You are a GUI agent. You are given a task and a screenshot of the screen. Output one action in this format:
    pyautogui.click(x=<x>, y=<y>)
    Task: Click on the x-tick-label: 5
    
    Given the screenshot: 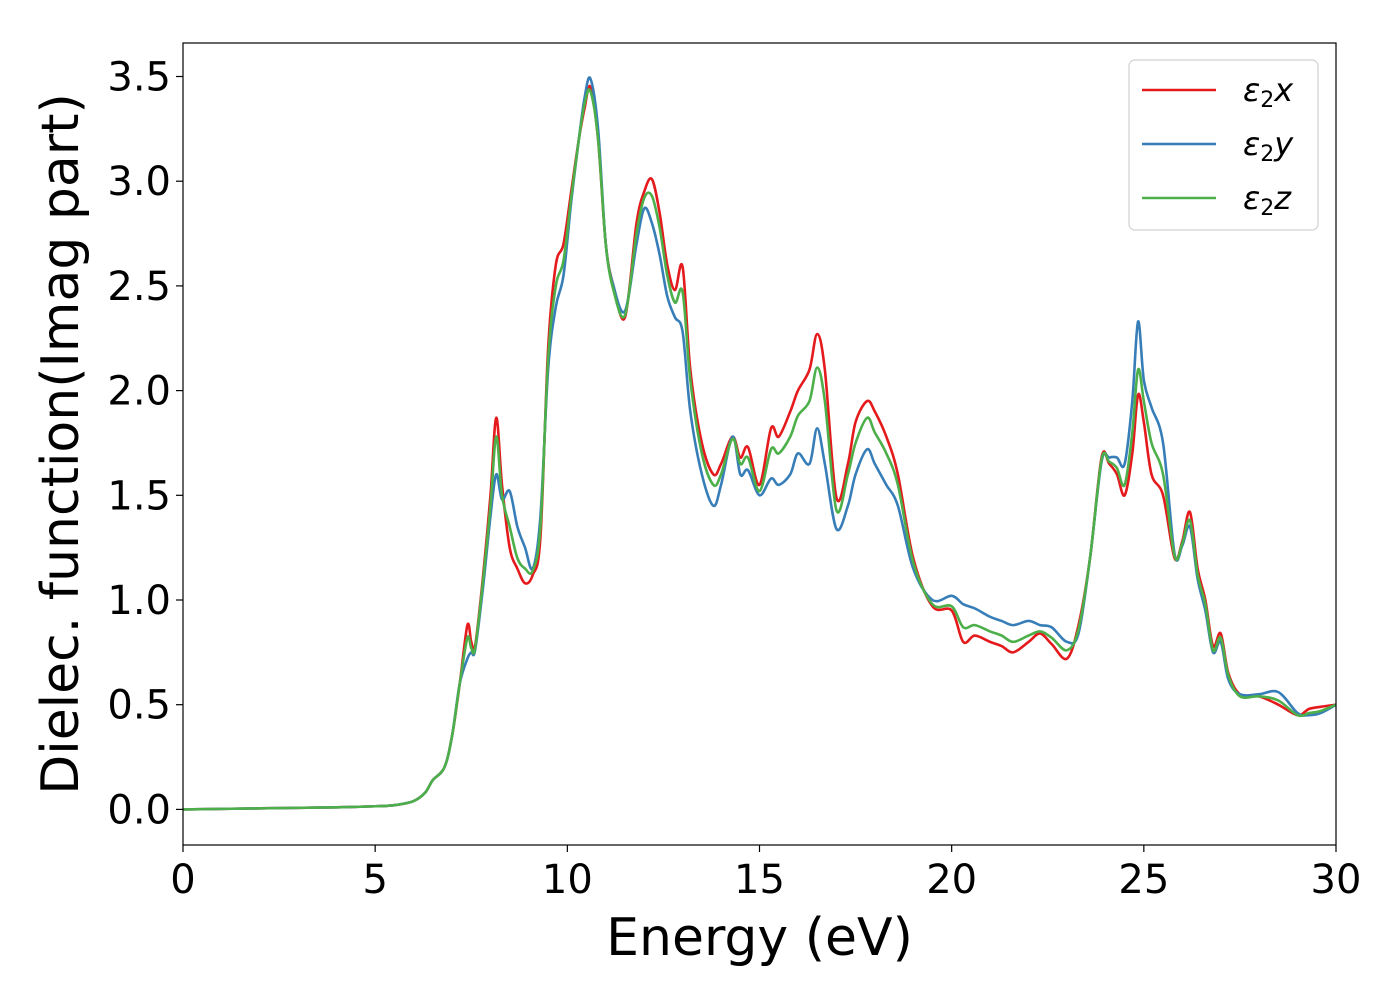 What is the action you would take?
    pyautogui.click(x=374, y=880)
    